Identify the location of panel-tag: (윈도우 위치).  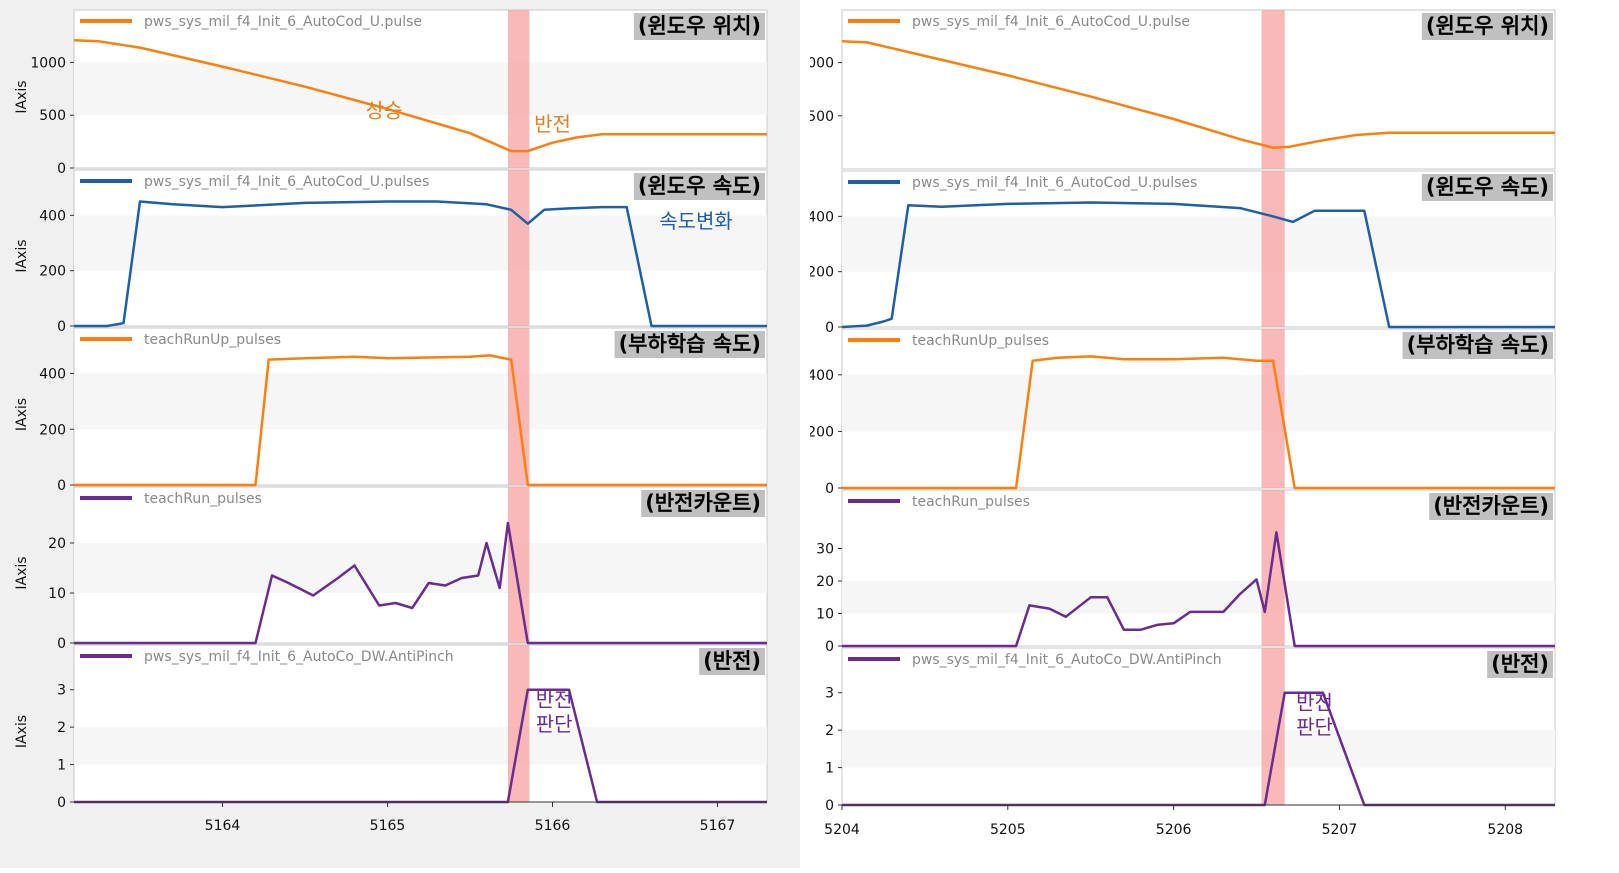
(1487, 26).